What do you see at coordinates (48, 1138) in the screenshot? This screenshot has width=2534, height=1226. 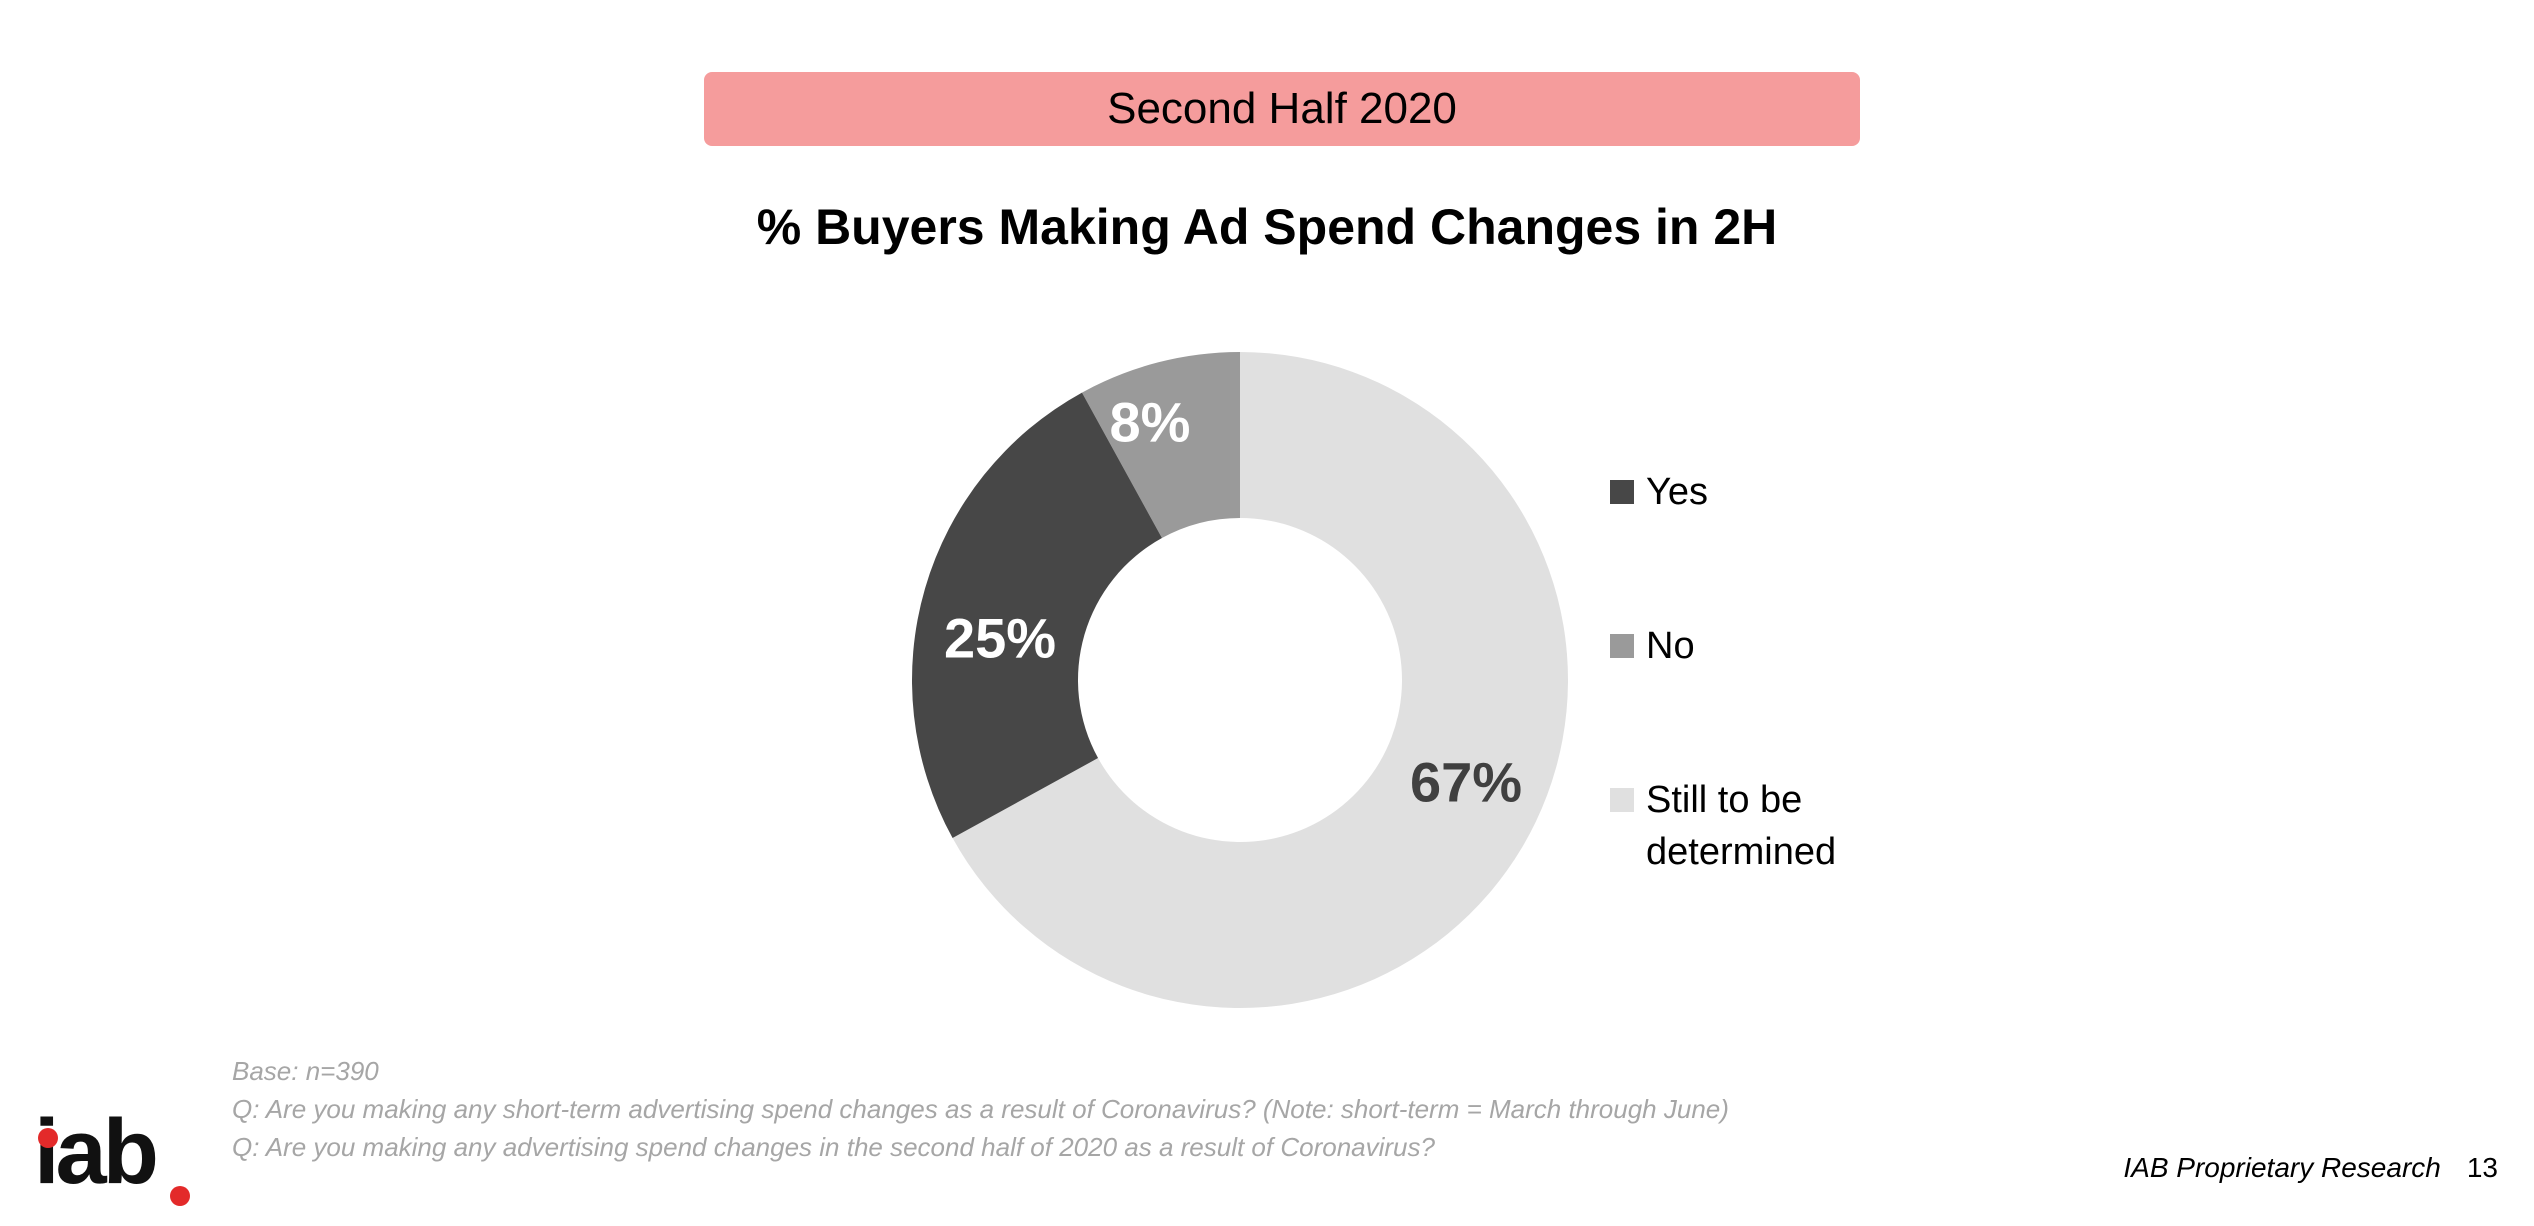 I see `logo-dot-icon` at bounding box center [48, 1138].